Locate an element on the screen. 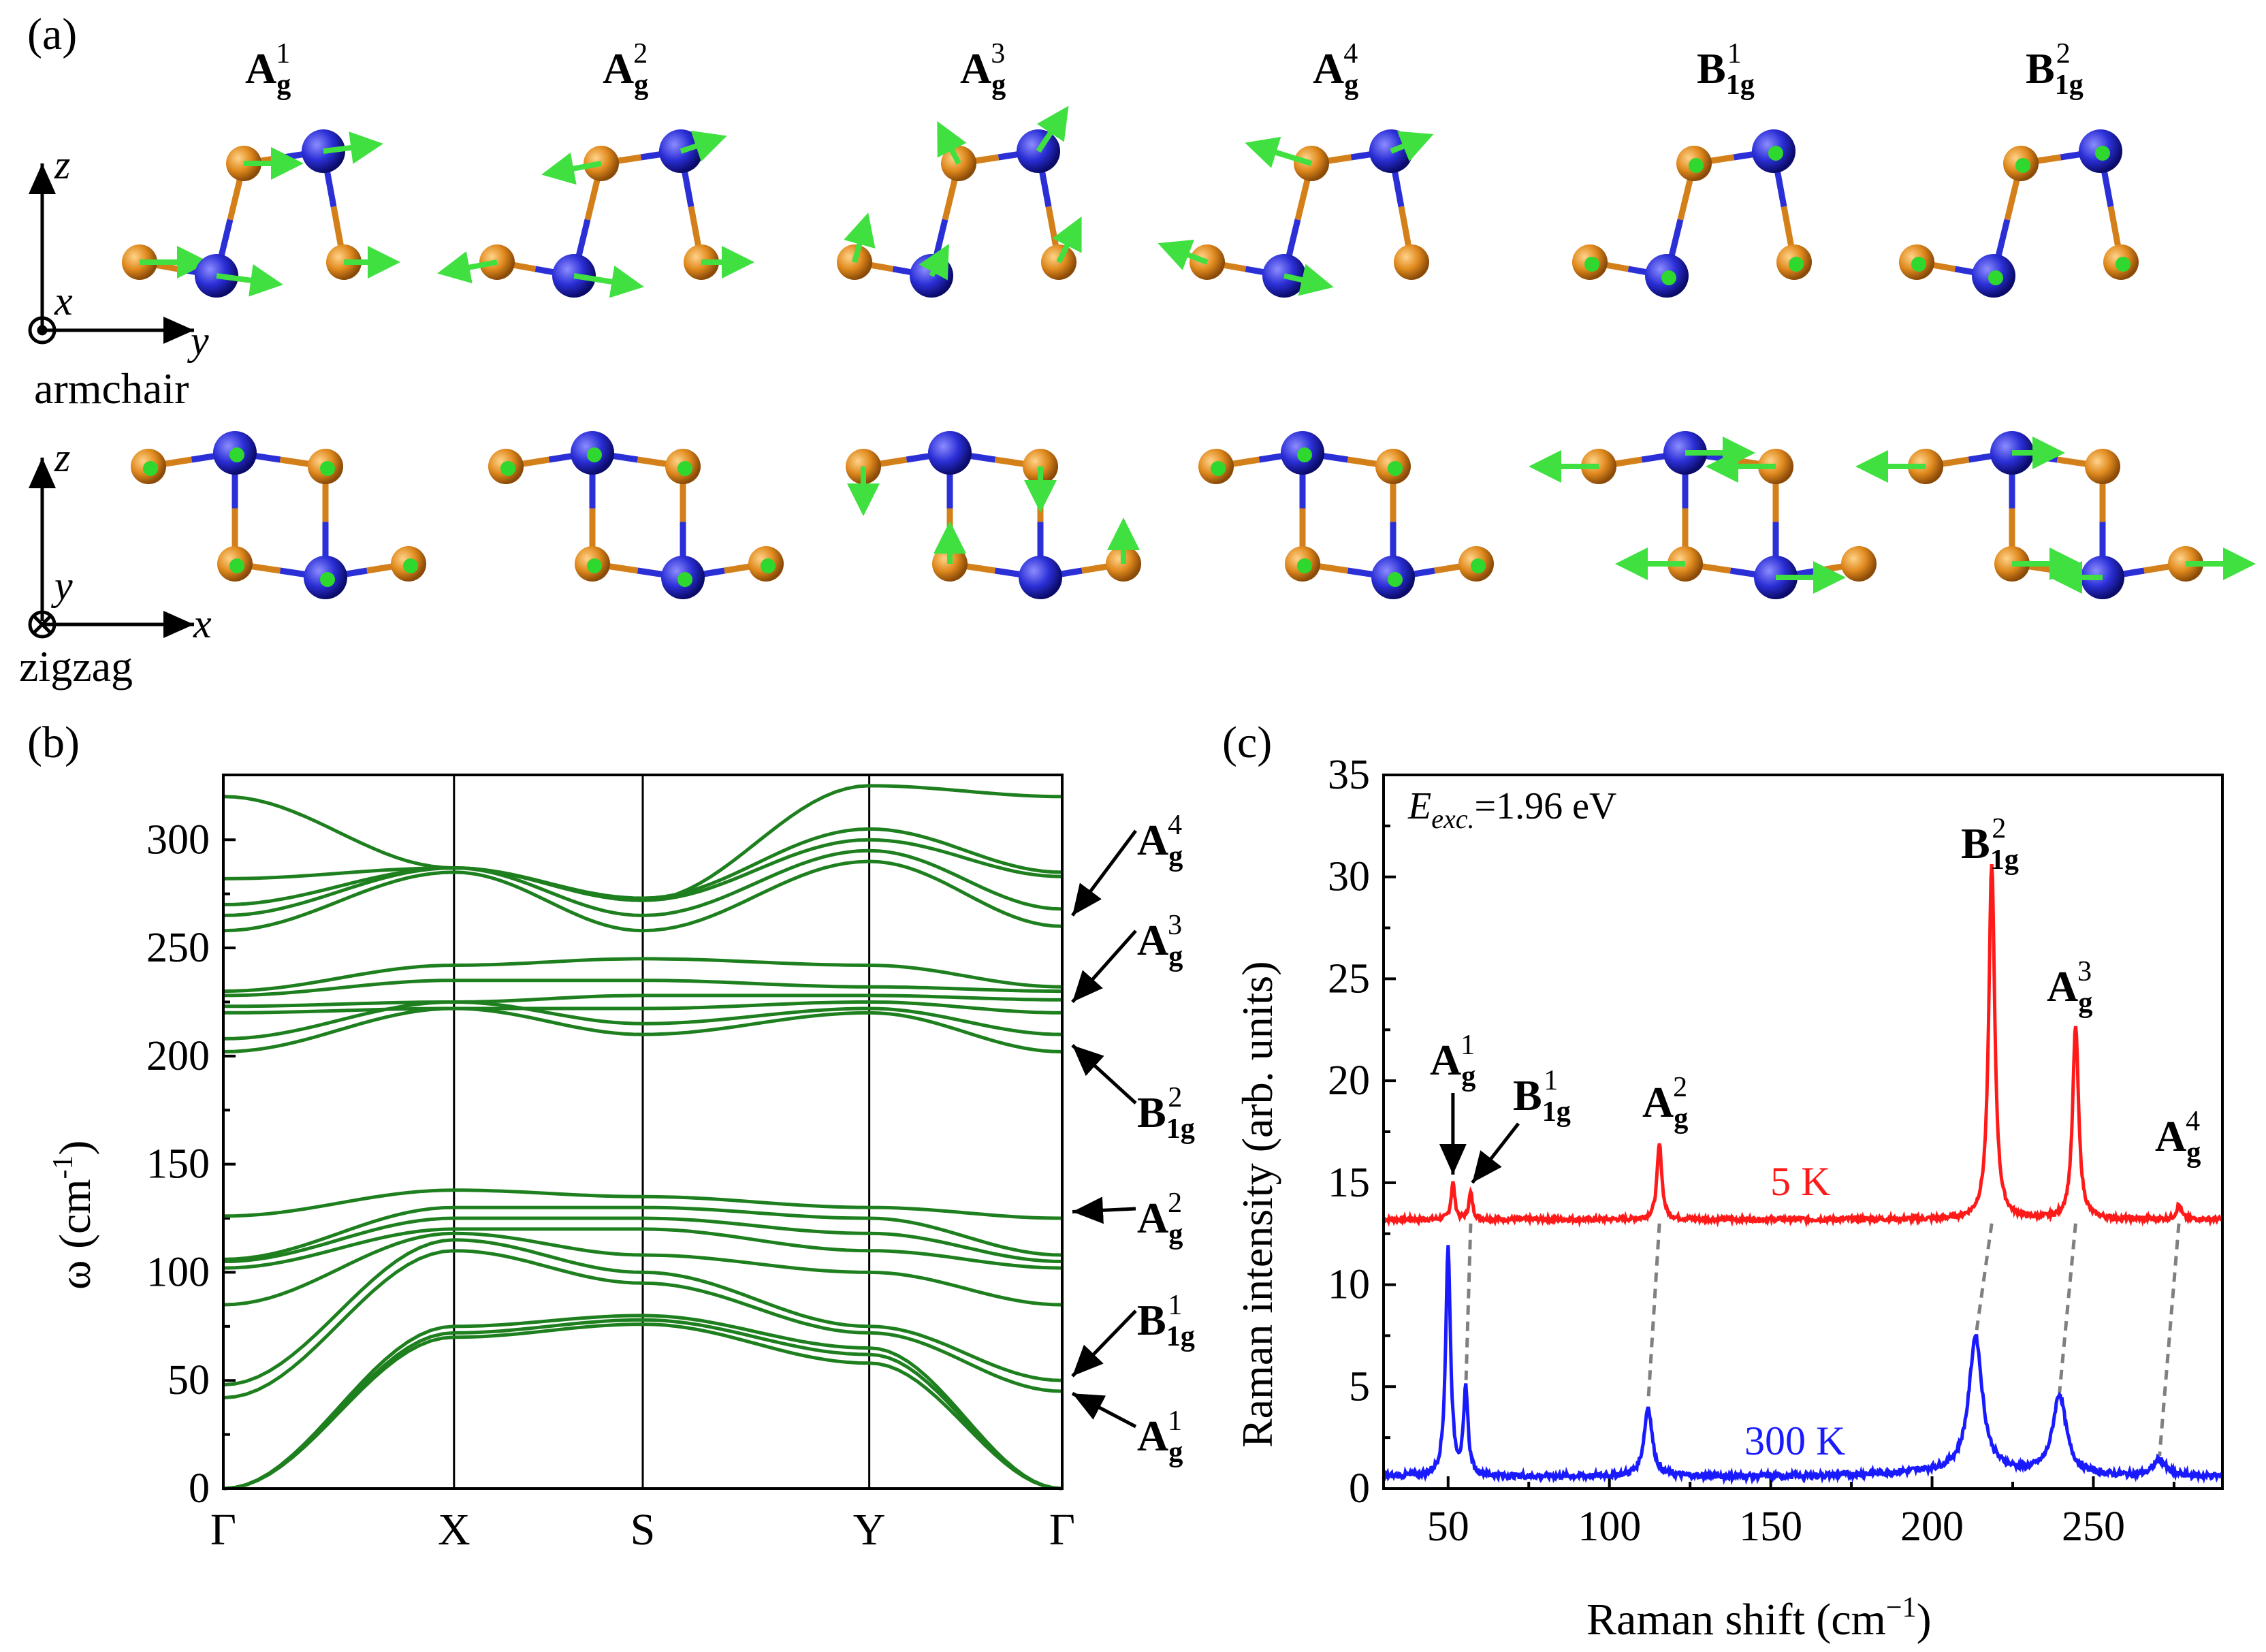  y-tick-label: 20 is located at coordinates (1349, 1081).